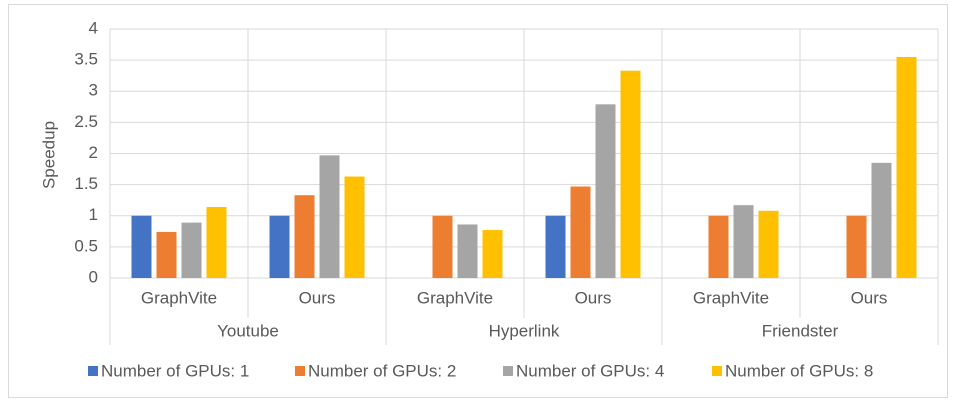  Describe the element at coordinates (175, 370) in the screenshot. I see `legend-label: Number of GPUs: 1` at that location.